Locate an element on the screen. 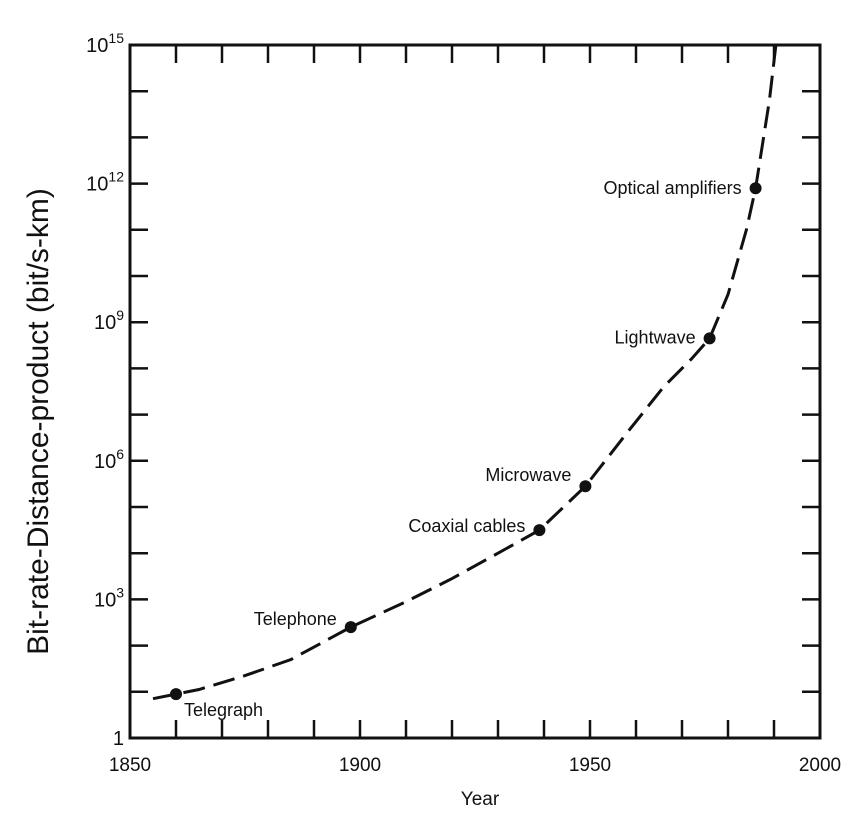 The width and height of the screenshot is (868, 821). y-tick-label: 10¹² is located at coordinates (105, 182).